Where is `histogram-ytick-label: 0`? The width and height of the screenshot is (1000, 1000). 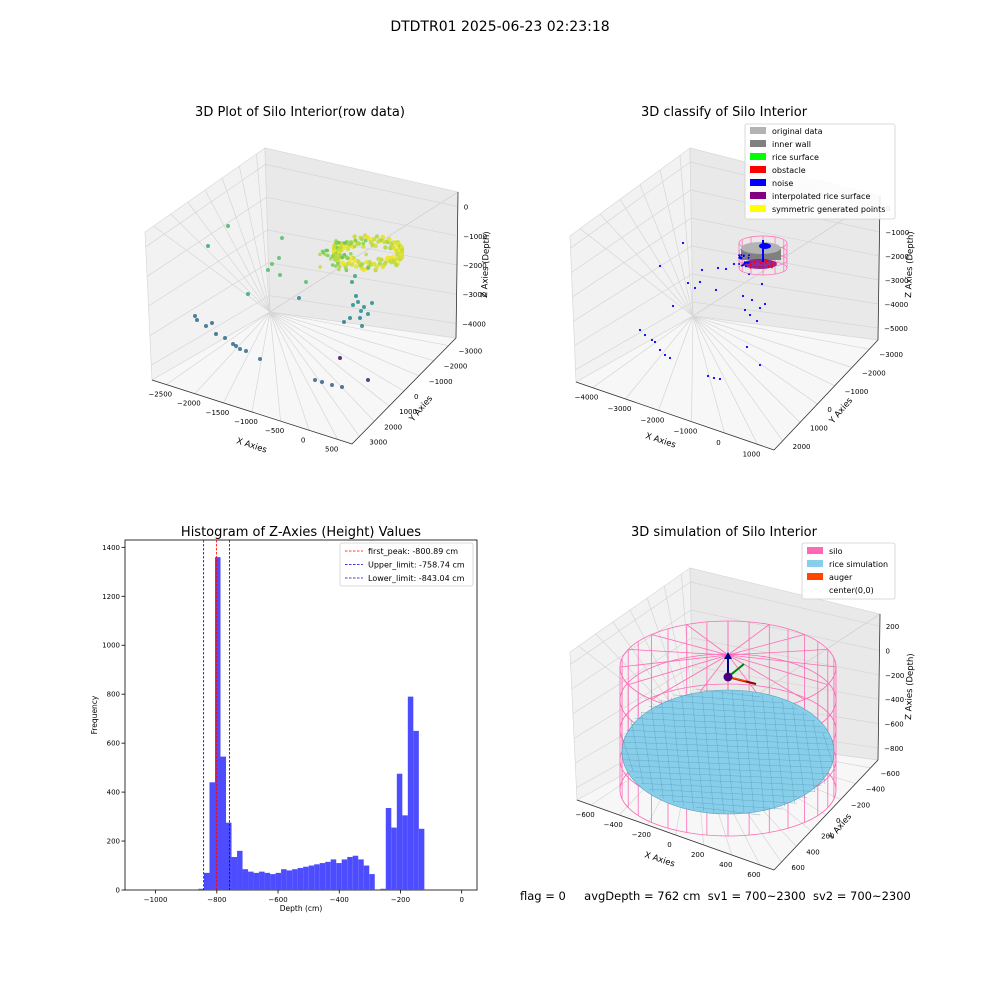
histogram-ytick-label: 0 is located at coordinates (118, 891).